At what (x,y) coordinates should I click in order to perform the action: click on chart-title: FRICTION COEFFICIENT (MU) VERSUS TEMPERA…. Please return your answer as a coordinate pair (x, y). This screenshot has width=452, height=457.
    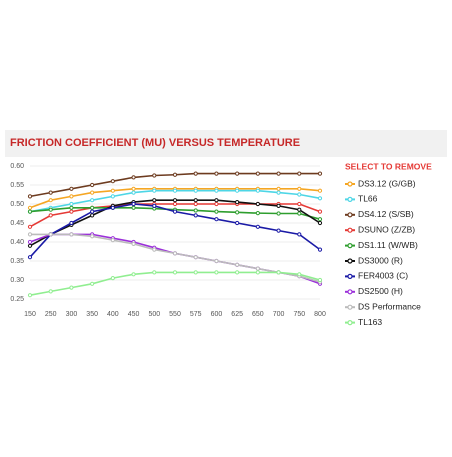
    Looking at the image, I should click on (155, 143).